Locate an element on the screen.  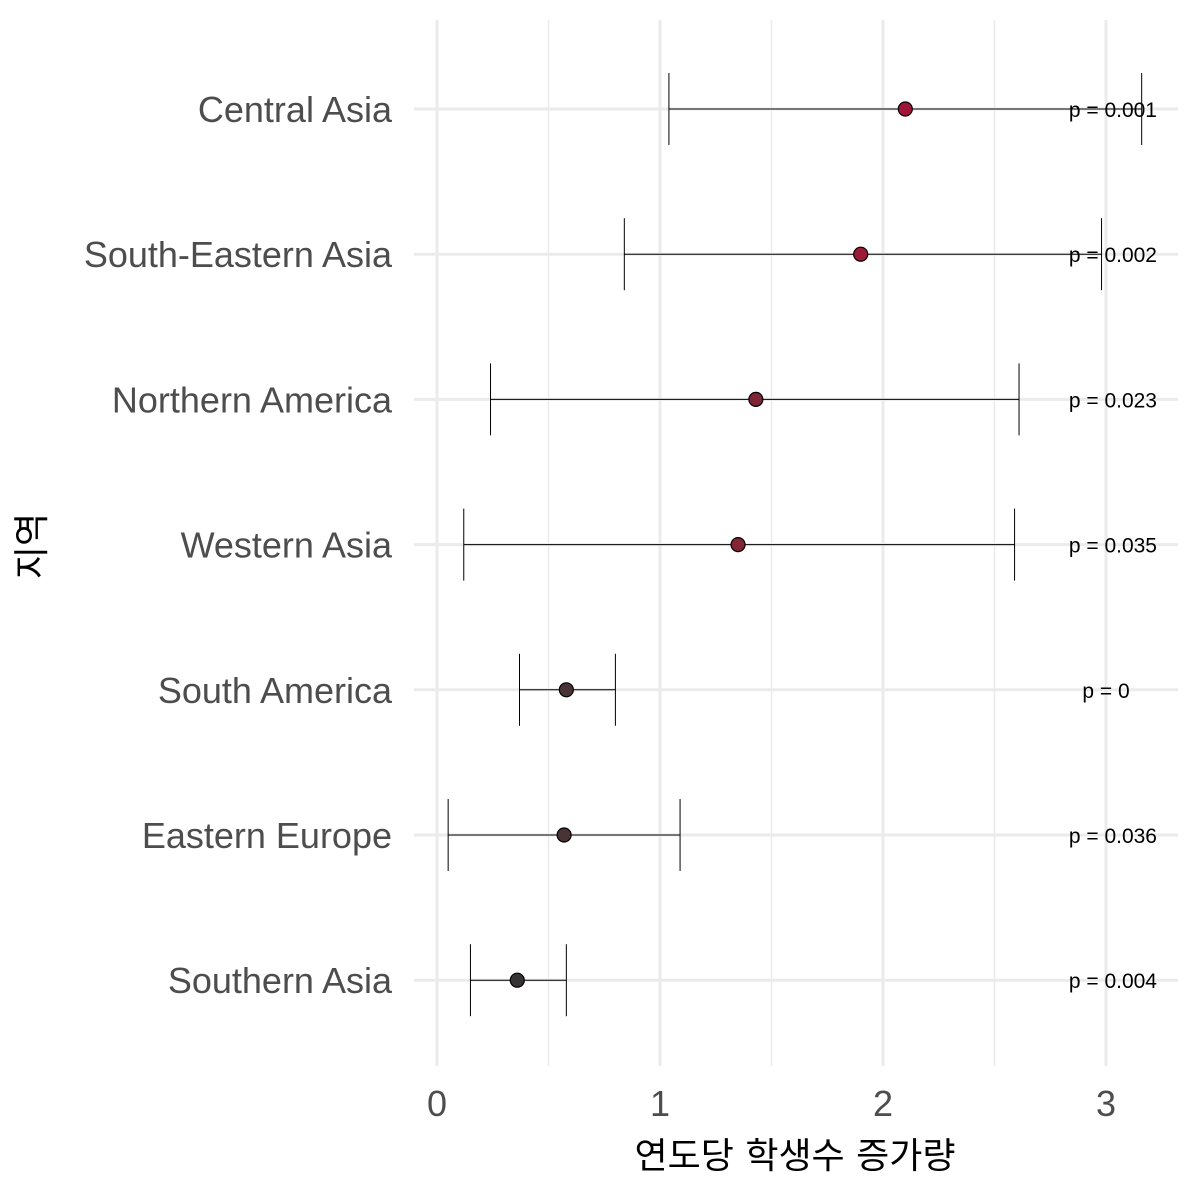
p-value-label: p = 0.036 is located at coordinates (1113, 836).